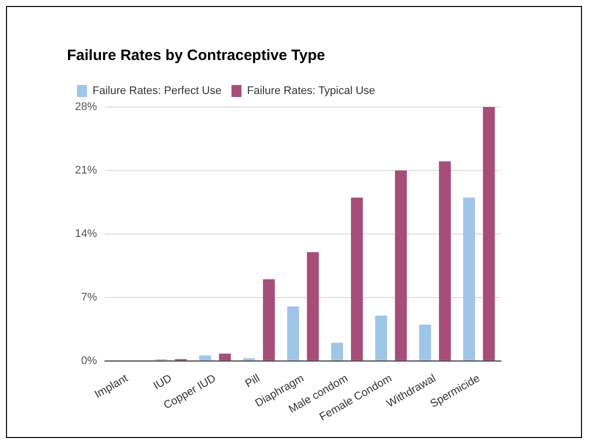 The width and height of the screenshot is (590, 445). What do you see at coordinates (157, 91) in the screenshot?
I see `legend-label: Failure Rates: Perfect Use` at bounding box center [157, 91].